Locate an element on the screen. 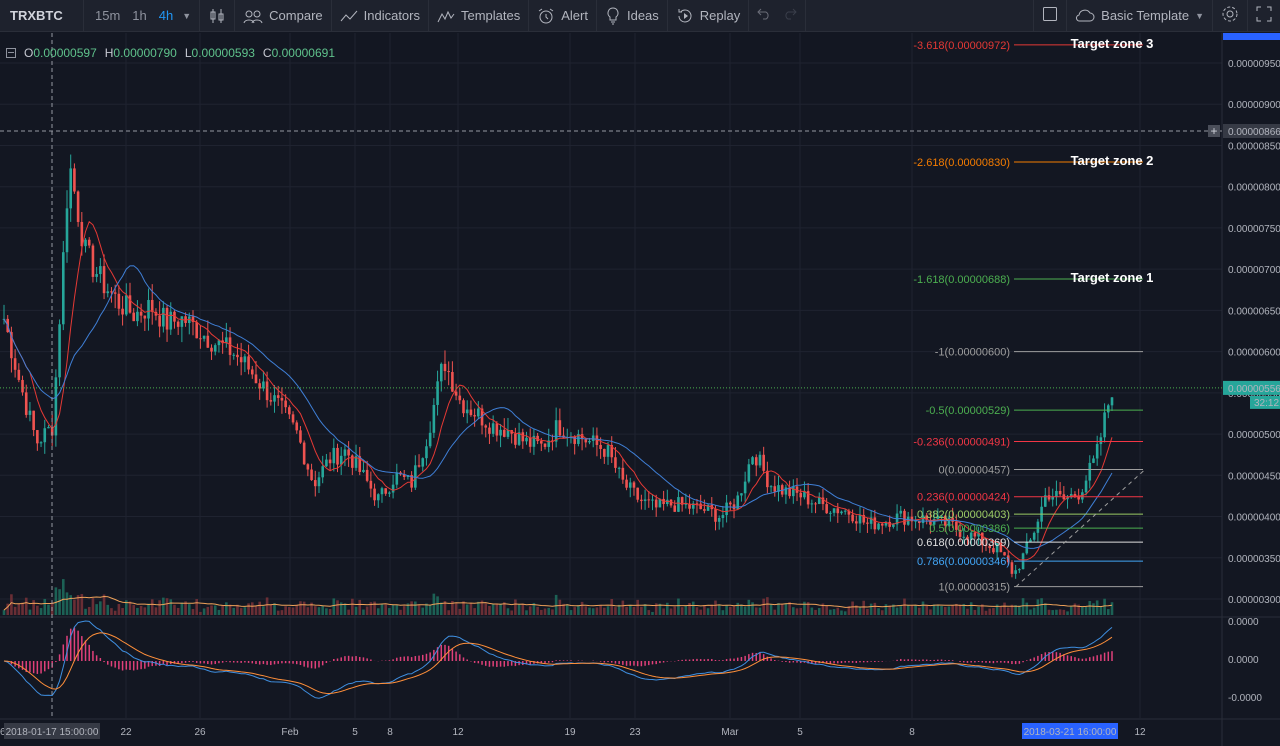  time-tick-label: 26 is located at coordinates (3, 732).